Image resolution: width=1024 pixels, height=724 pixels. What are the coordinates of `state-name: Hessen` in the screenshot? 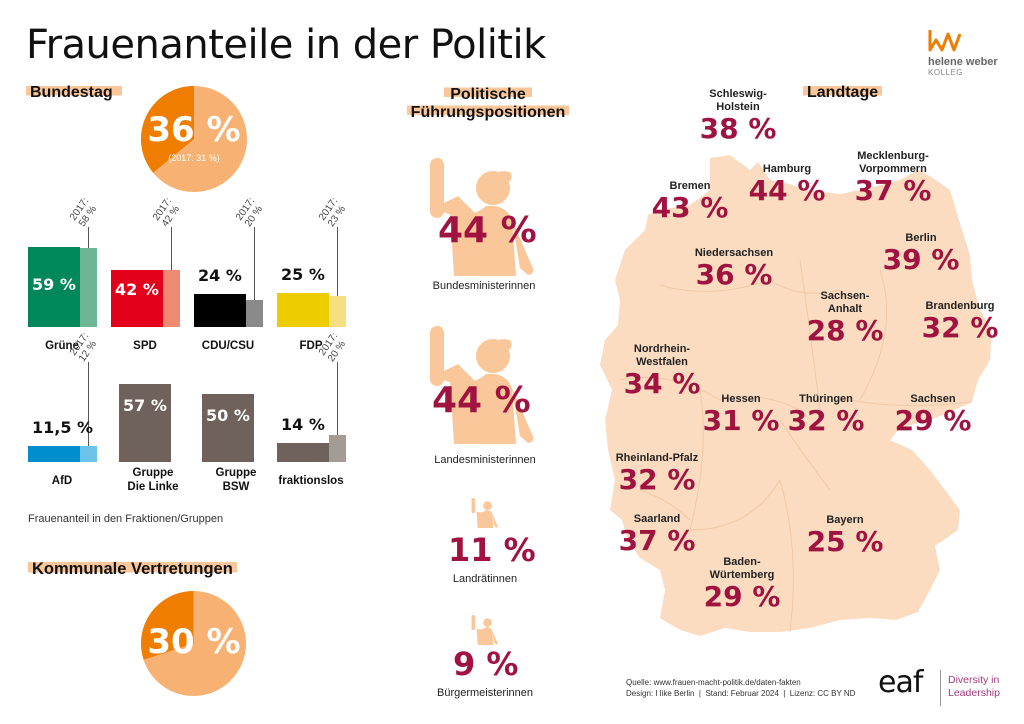 It's located at (741, 399).